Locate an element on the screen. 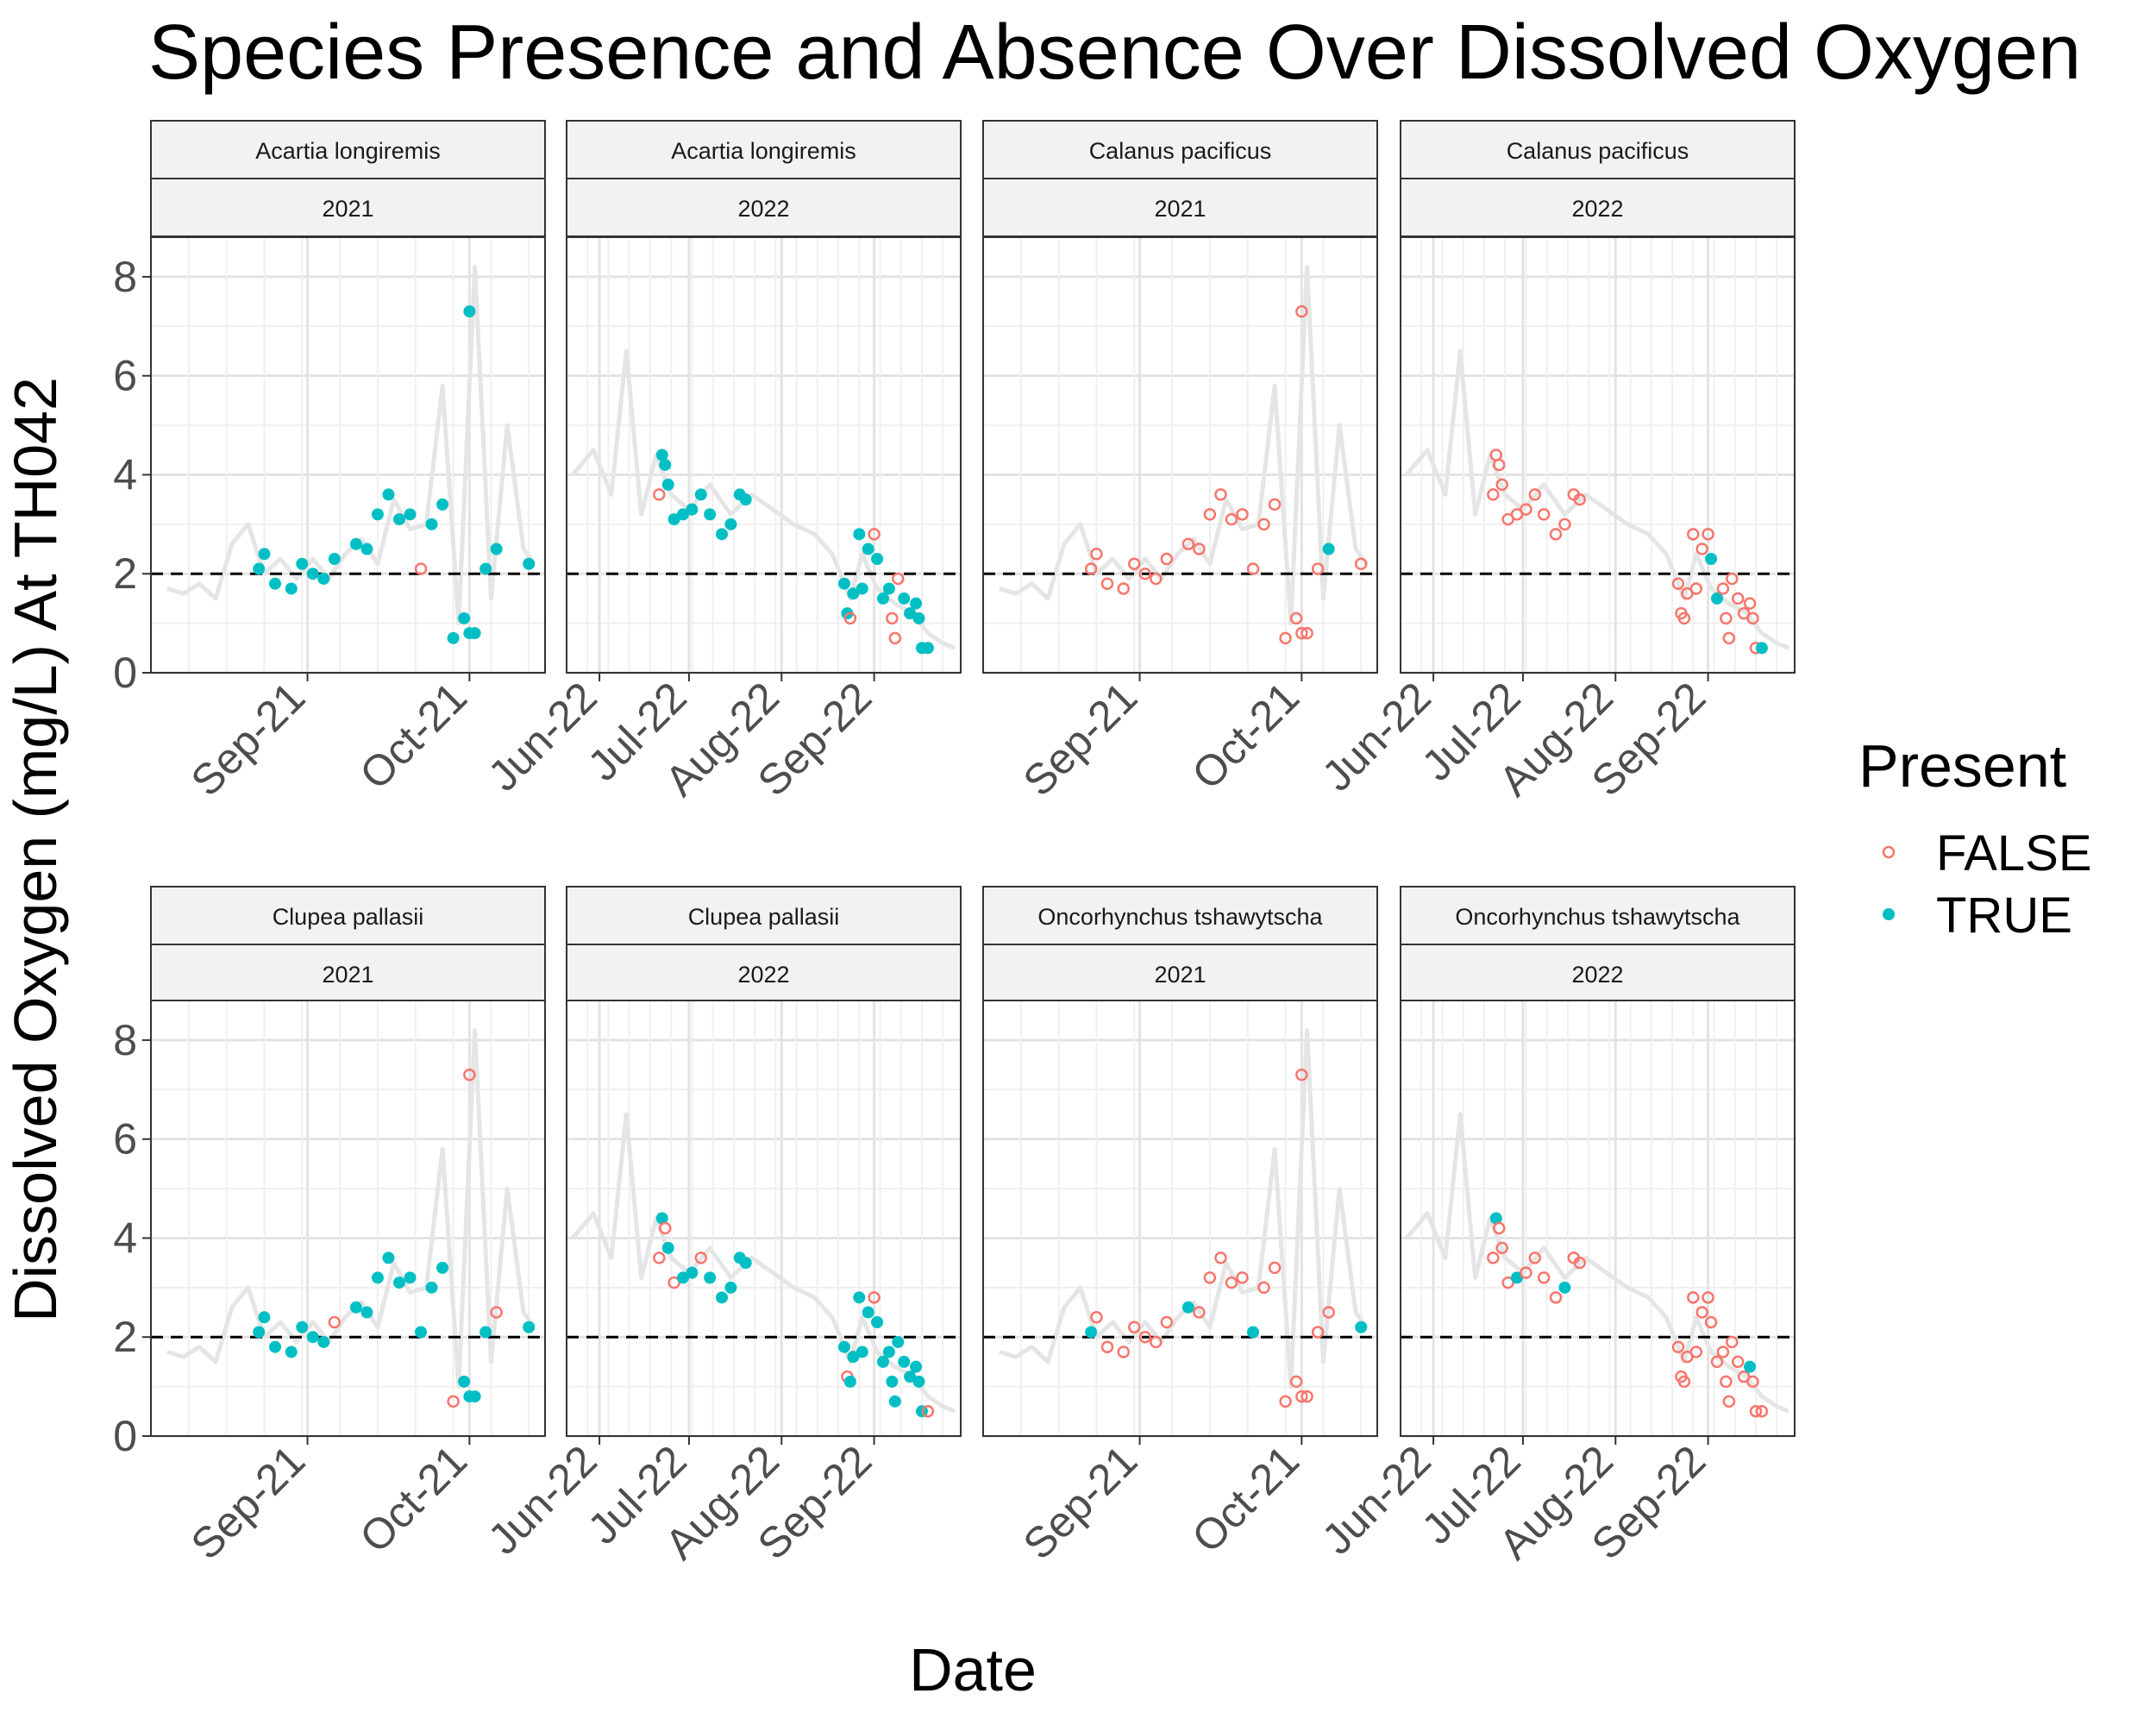 This screenshot has width=2156, height=1725. facet-label-species: Acartia longiremis is located at coordinates (763, 151).